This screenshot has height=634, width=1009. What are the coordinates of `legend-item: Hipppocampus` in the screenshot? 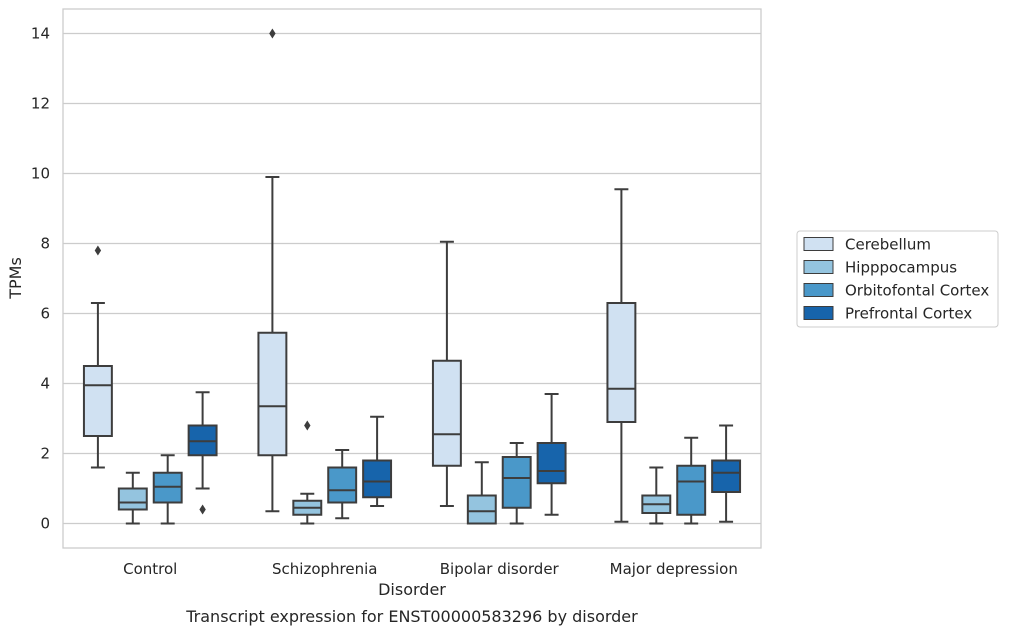 It's located at (880, 268).